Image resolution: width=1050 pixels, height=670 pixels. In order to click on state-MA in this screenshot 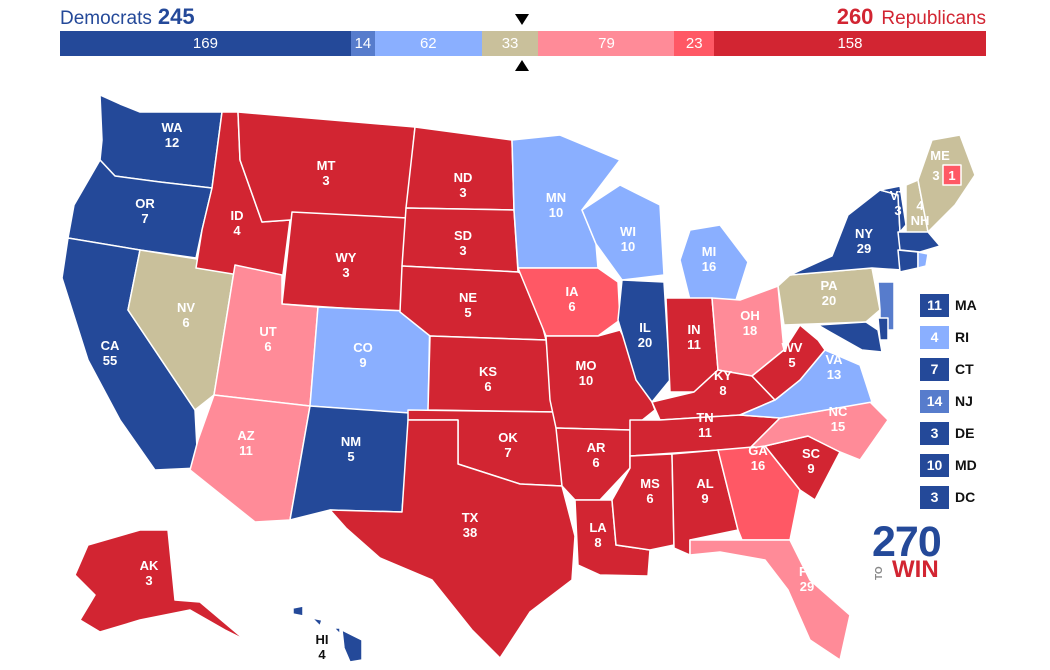, I will do `click(919, 242)`.